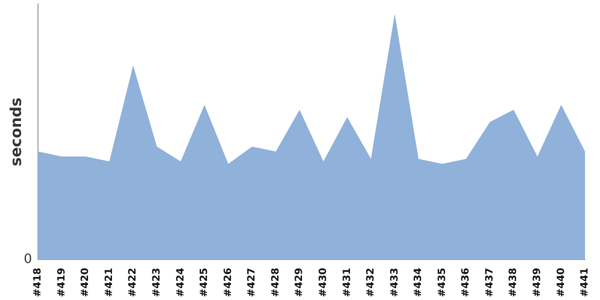 This screenshot has width=600, height=300. Describe the element at coordinates (490, 283) in the screenshot. I see `x-tick-label: #437` at that location.